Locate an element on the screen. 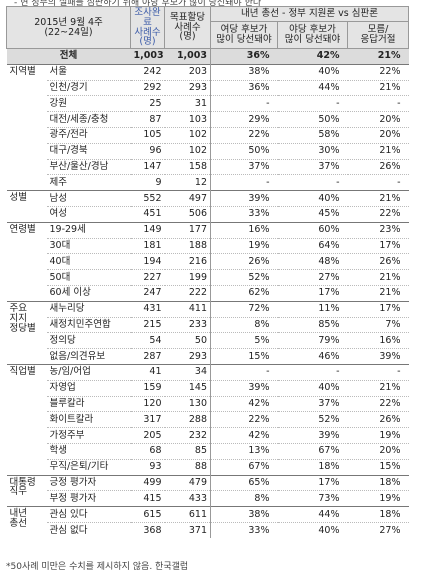 This screenshot has height=572, width=435. no-answer: 17% is located at coordinates (378, 309).